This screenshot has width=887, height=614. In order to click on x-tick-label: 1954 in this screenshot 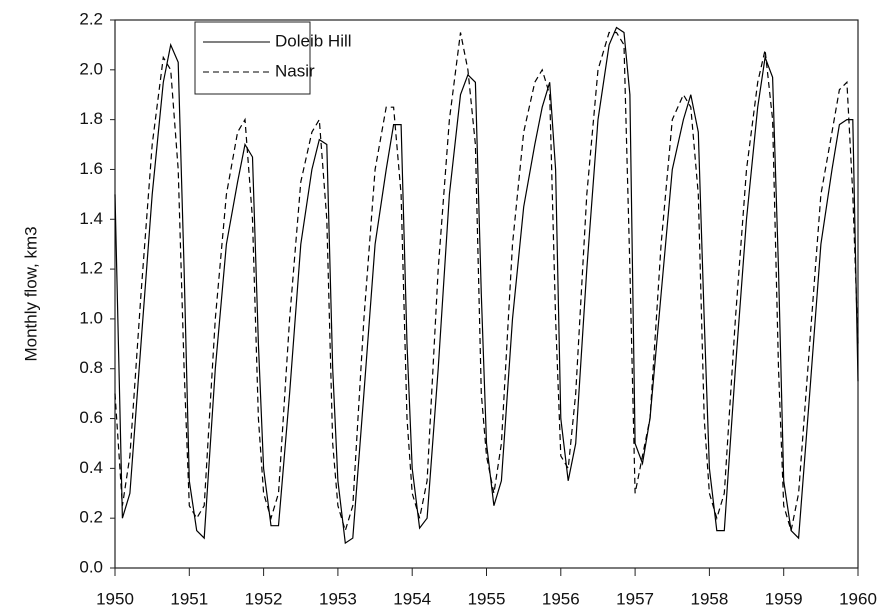, I will do `click(412, 598)`.